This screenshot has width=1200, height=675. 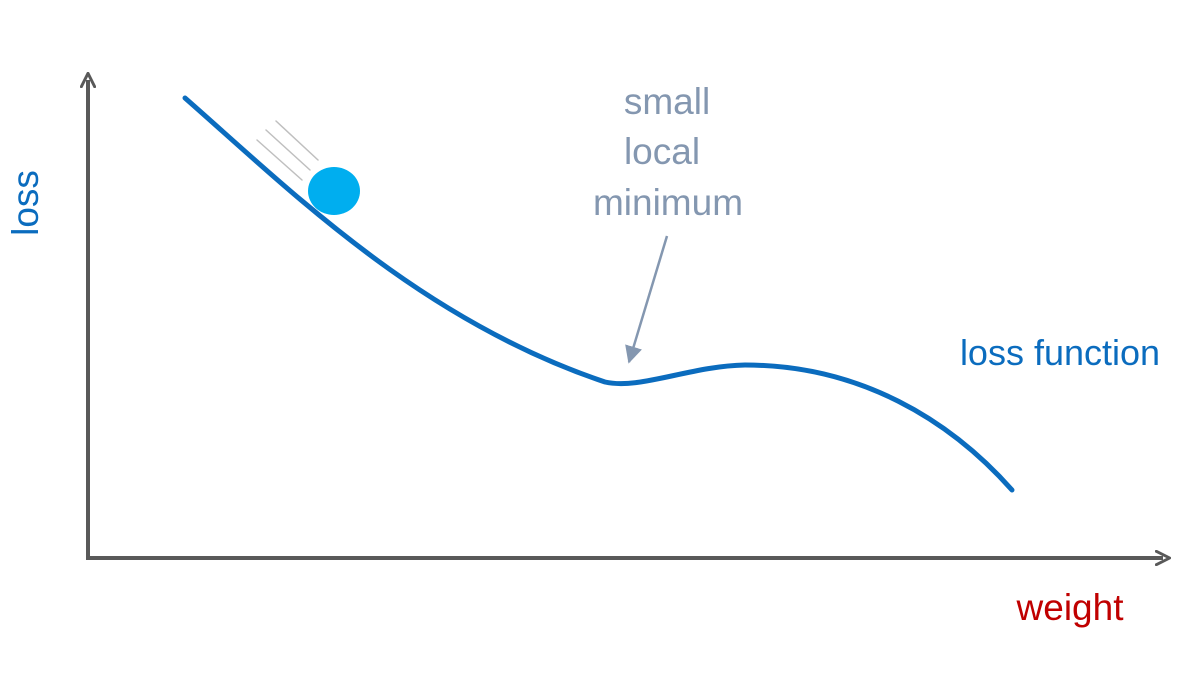 I want to click on annotation-arrow, so click(x=647, y=299).